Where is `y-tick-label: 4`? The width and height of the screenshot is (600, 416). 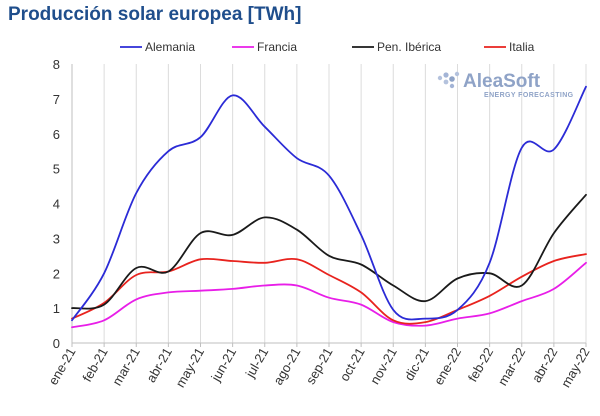 y-tick-label: 4 is located at coordinates (56, 204).